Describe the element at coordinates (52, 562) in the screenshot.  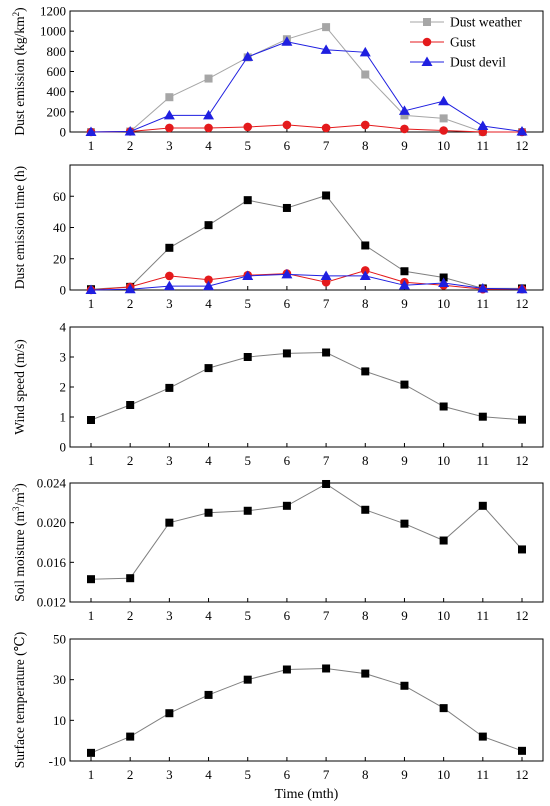
I see `y-tick-label: 0.016` at that location.